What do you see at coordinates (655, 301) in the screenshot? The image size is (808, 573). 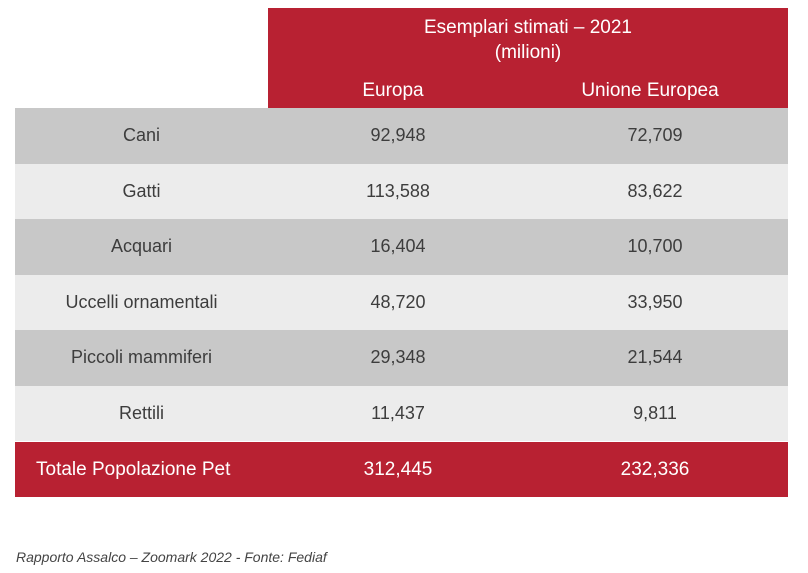 I see `value-ue: 33,950` at bounding box center [655, 301].